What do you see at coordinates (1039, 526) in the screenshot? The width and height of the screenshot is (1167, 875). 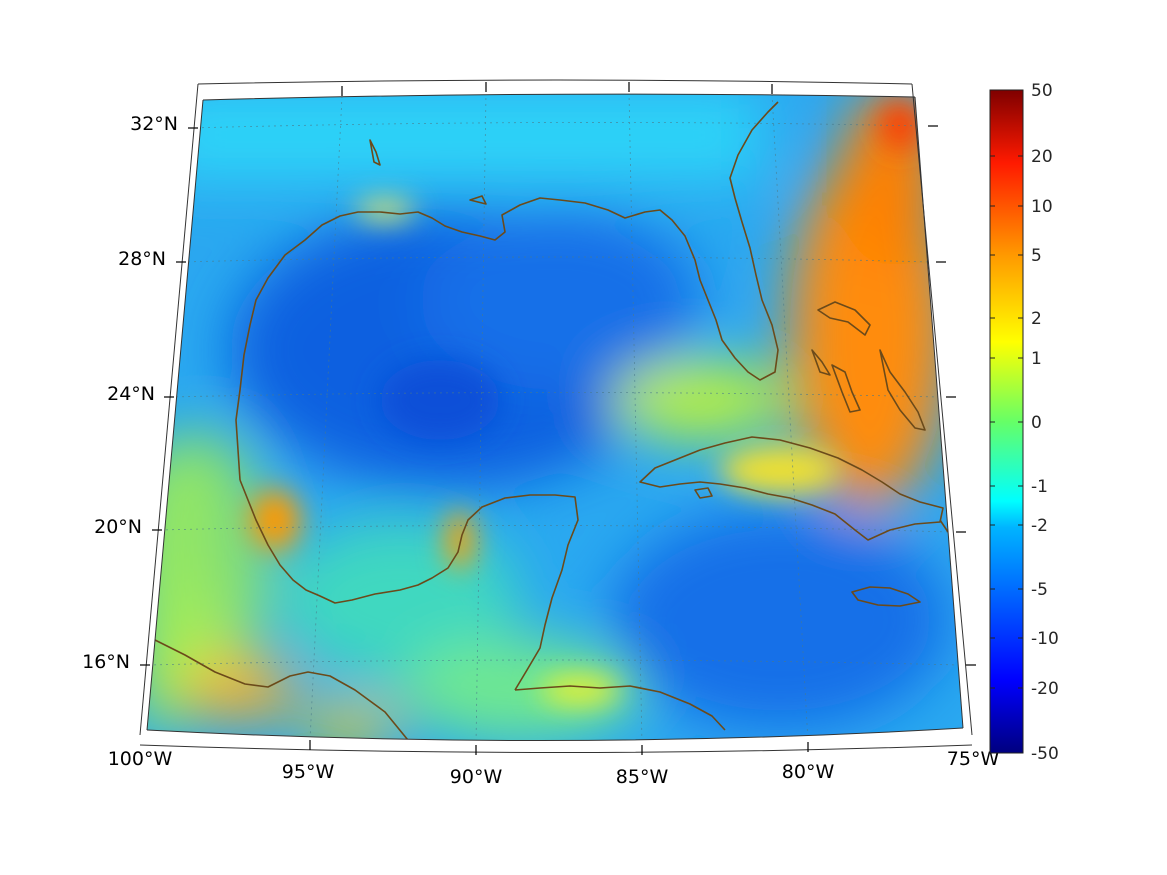 I see `colorbar-tick-label: -2` at bounding box center [1039, 526].